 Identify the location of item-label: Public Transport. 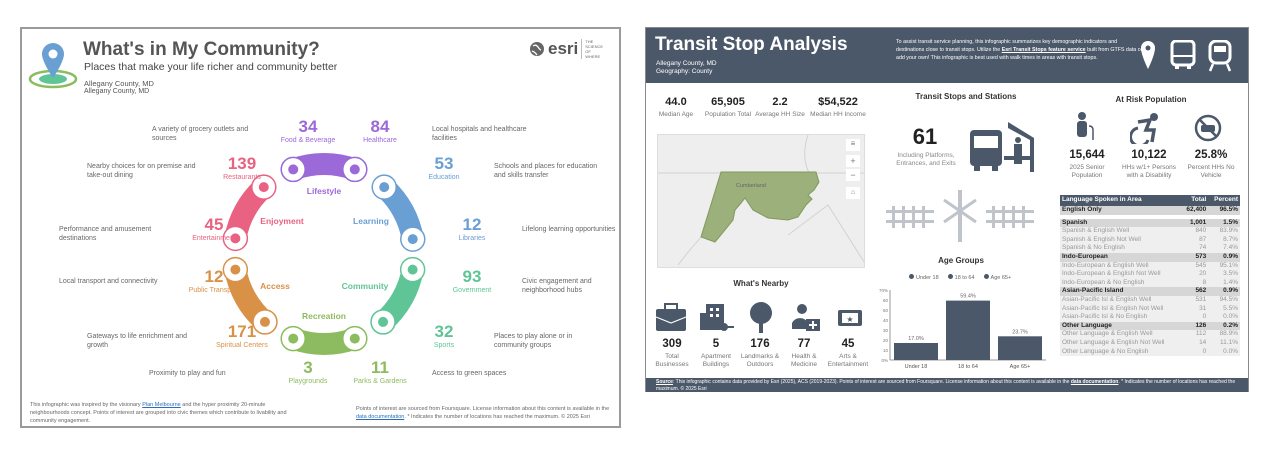
(214, 290).